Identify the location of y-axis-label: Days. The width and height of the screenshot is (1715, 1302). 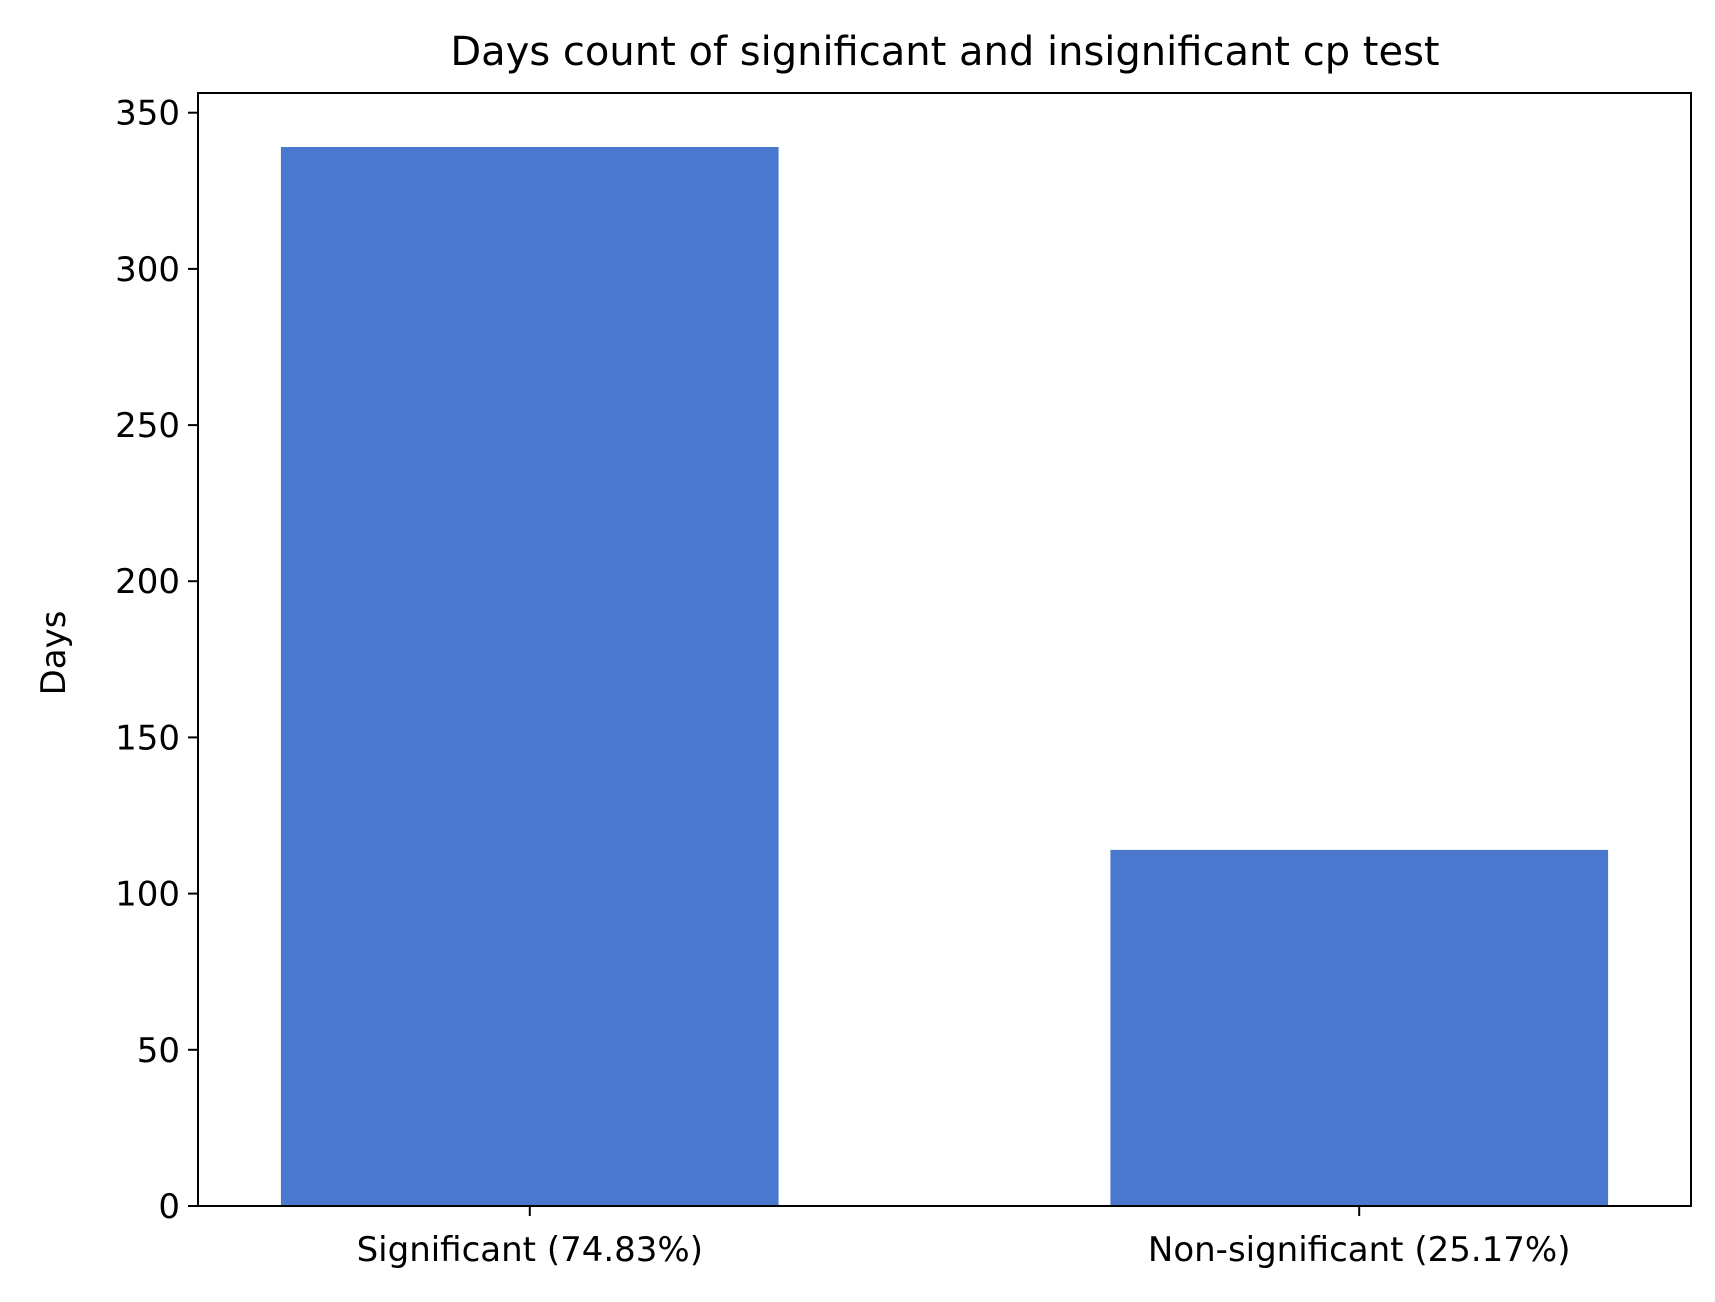
(54, 653).